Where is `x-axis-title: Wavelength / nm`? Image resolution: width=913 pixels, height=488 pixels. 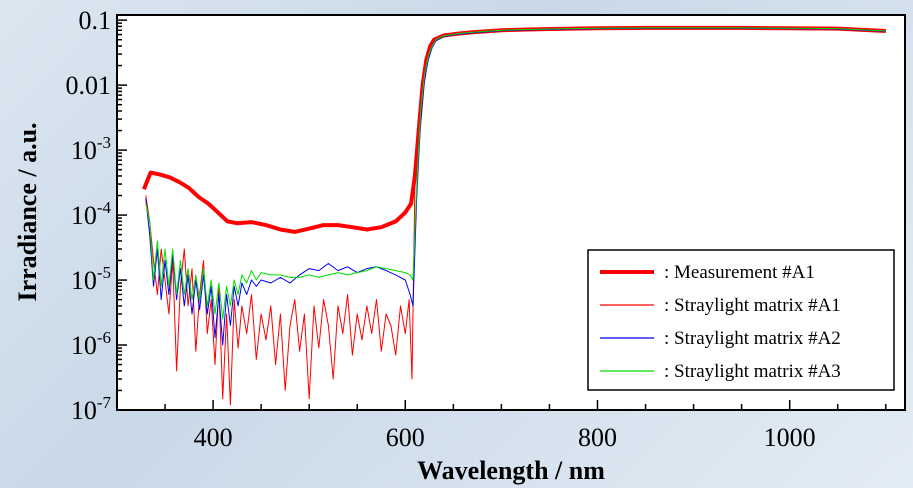 x-axis-title: Wavelength / nm is located at coordinates (511, 470).